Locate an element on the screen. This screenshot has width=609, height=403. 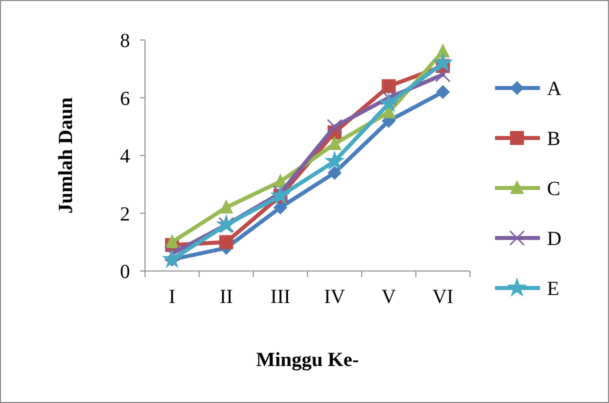
x-tick-label: II is located at coordinates (226, 297).